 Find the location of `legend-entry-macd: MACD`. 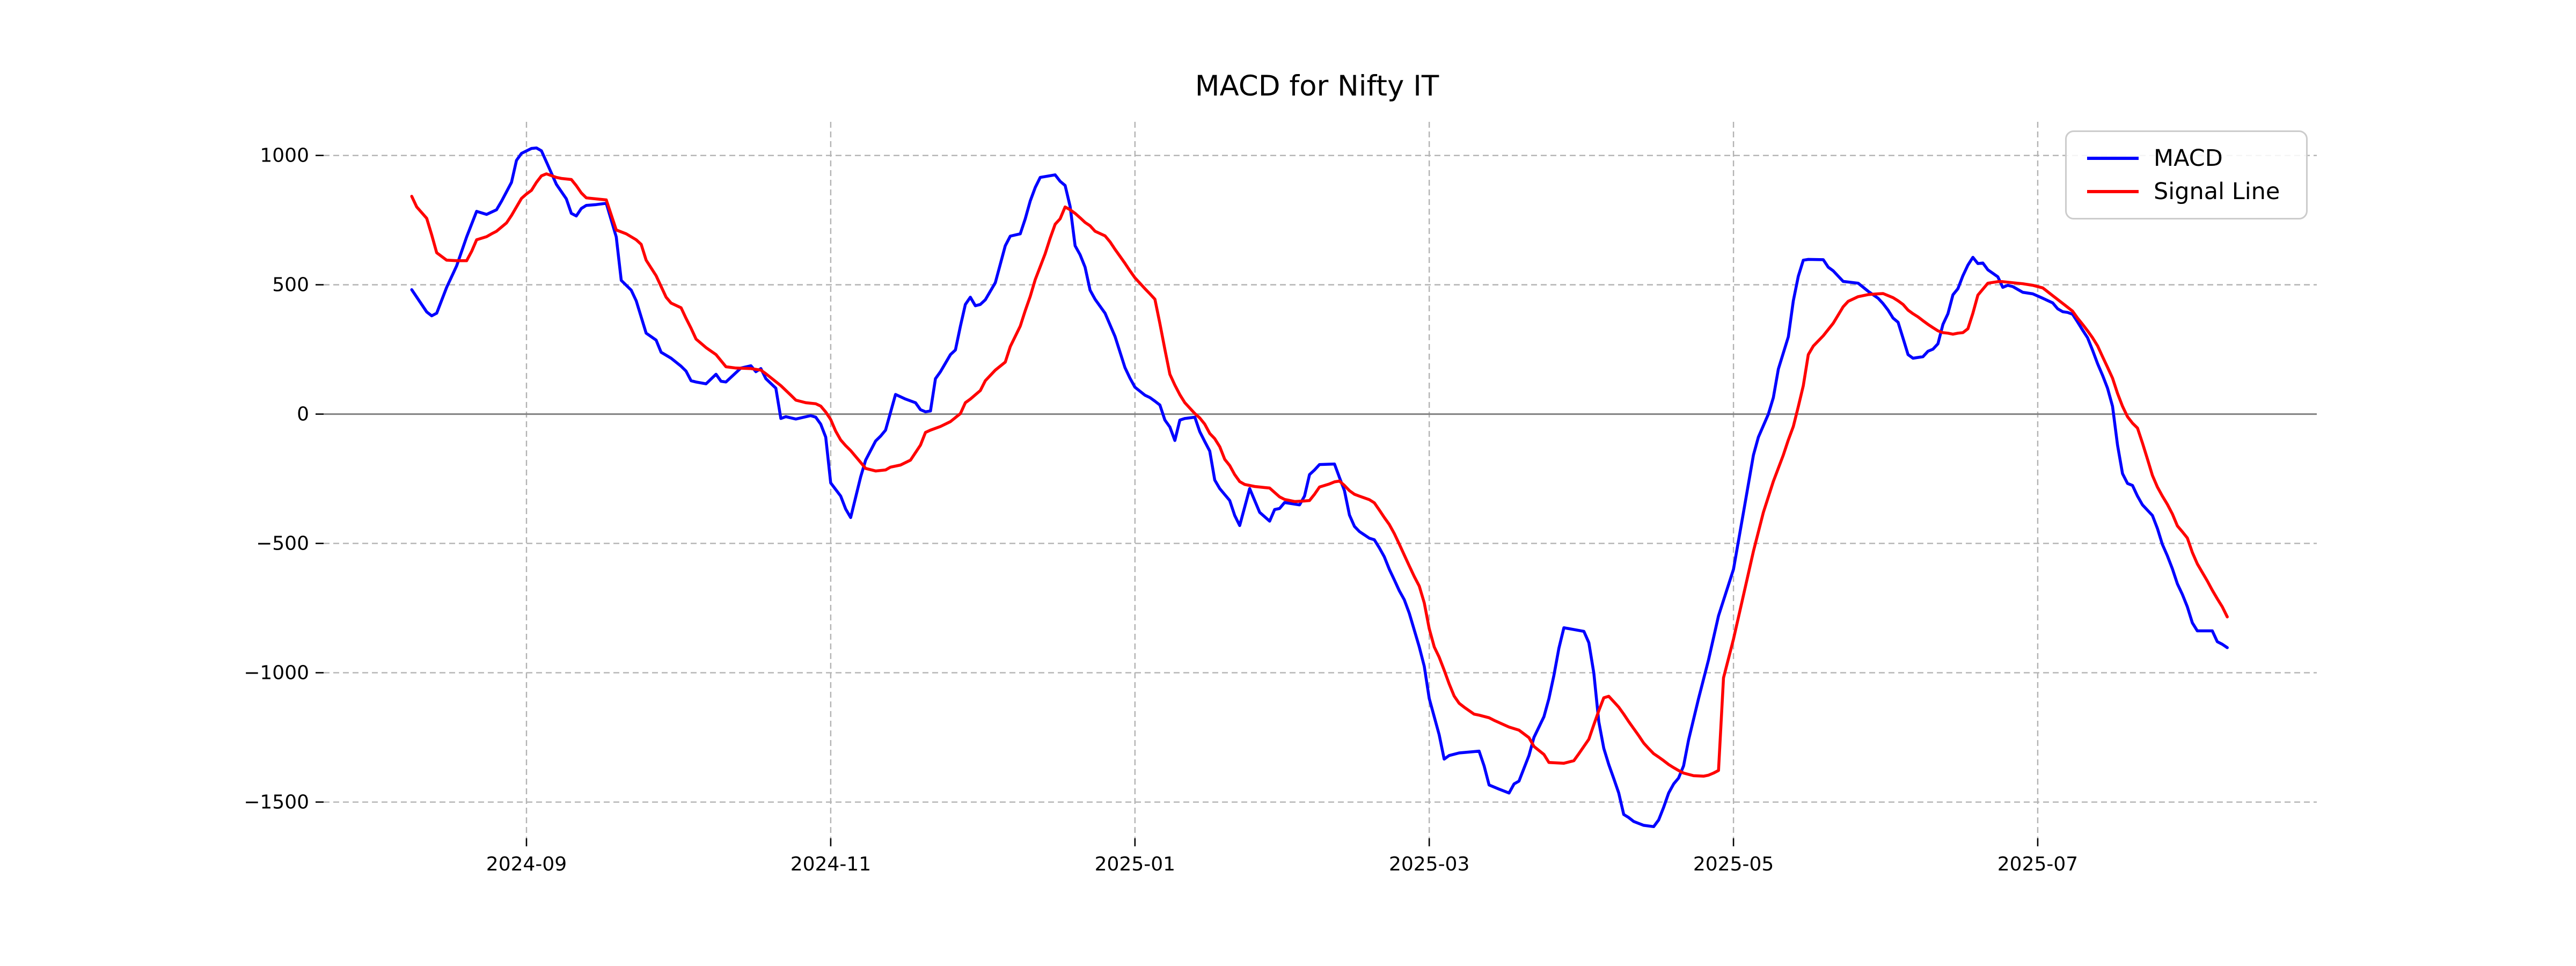

legend-entry-macd: MACD is located at coordinates (2184, 158).